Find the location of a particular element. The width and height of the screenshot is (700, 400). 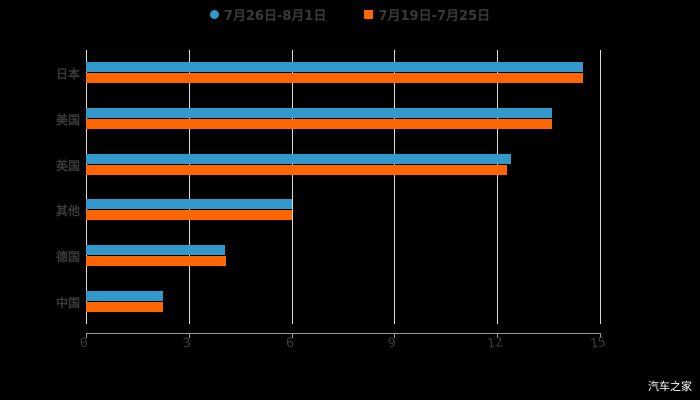

category-label: 中国 is located at coordinates (67, 303).